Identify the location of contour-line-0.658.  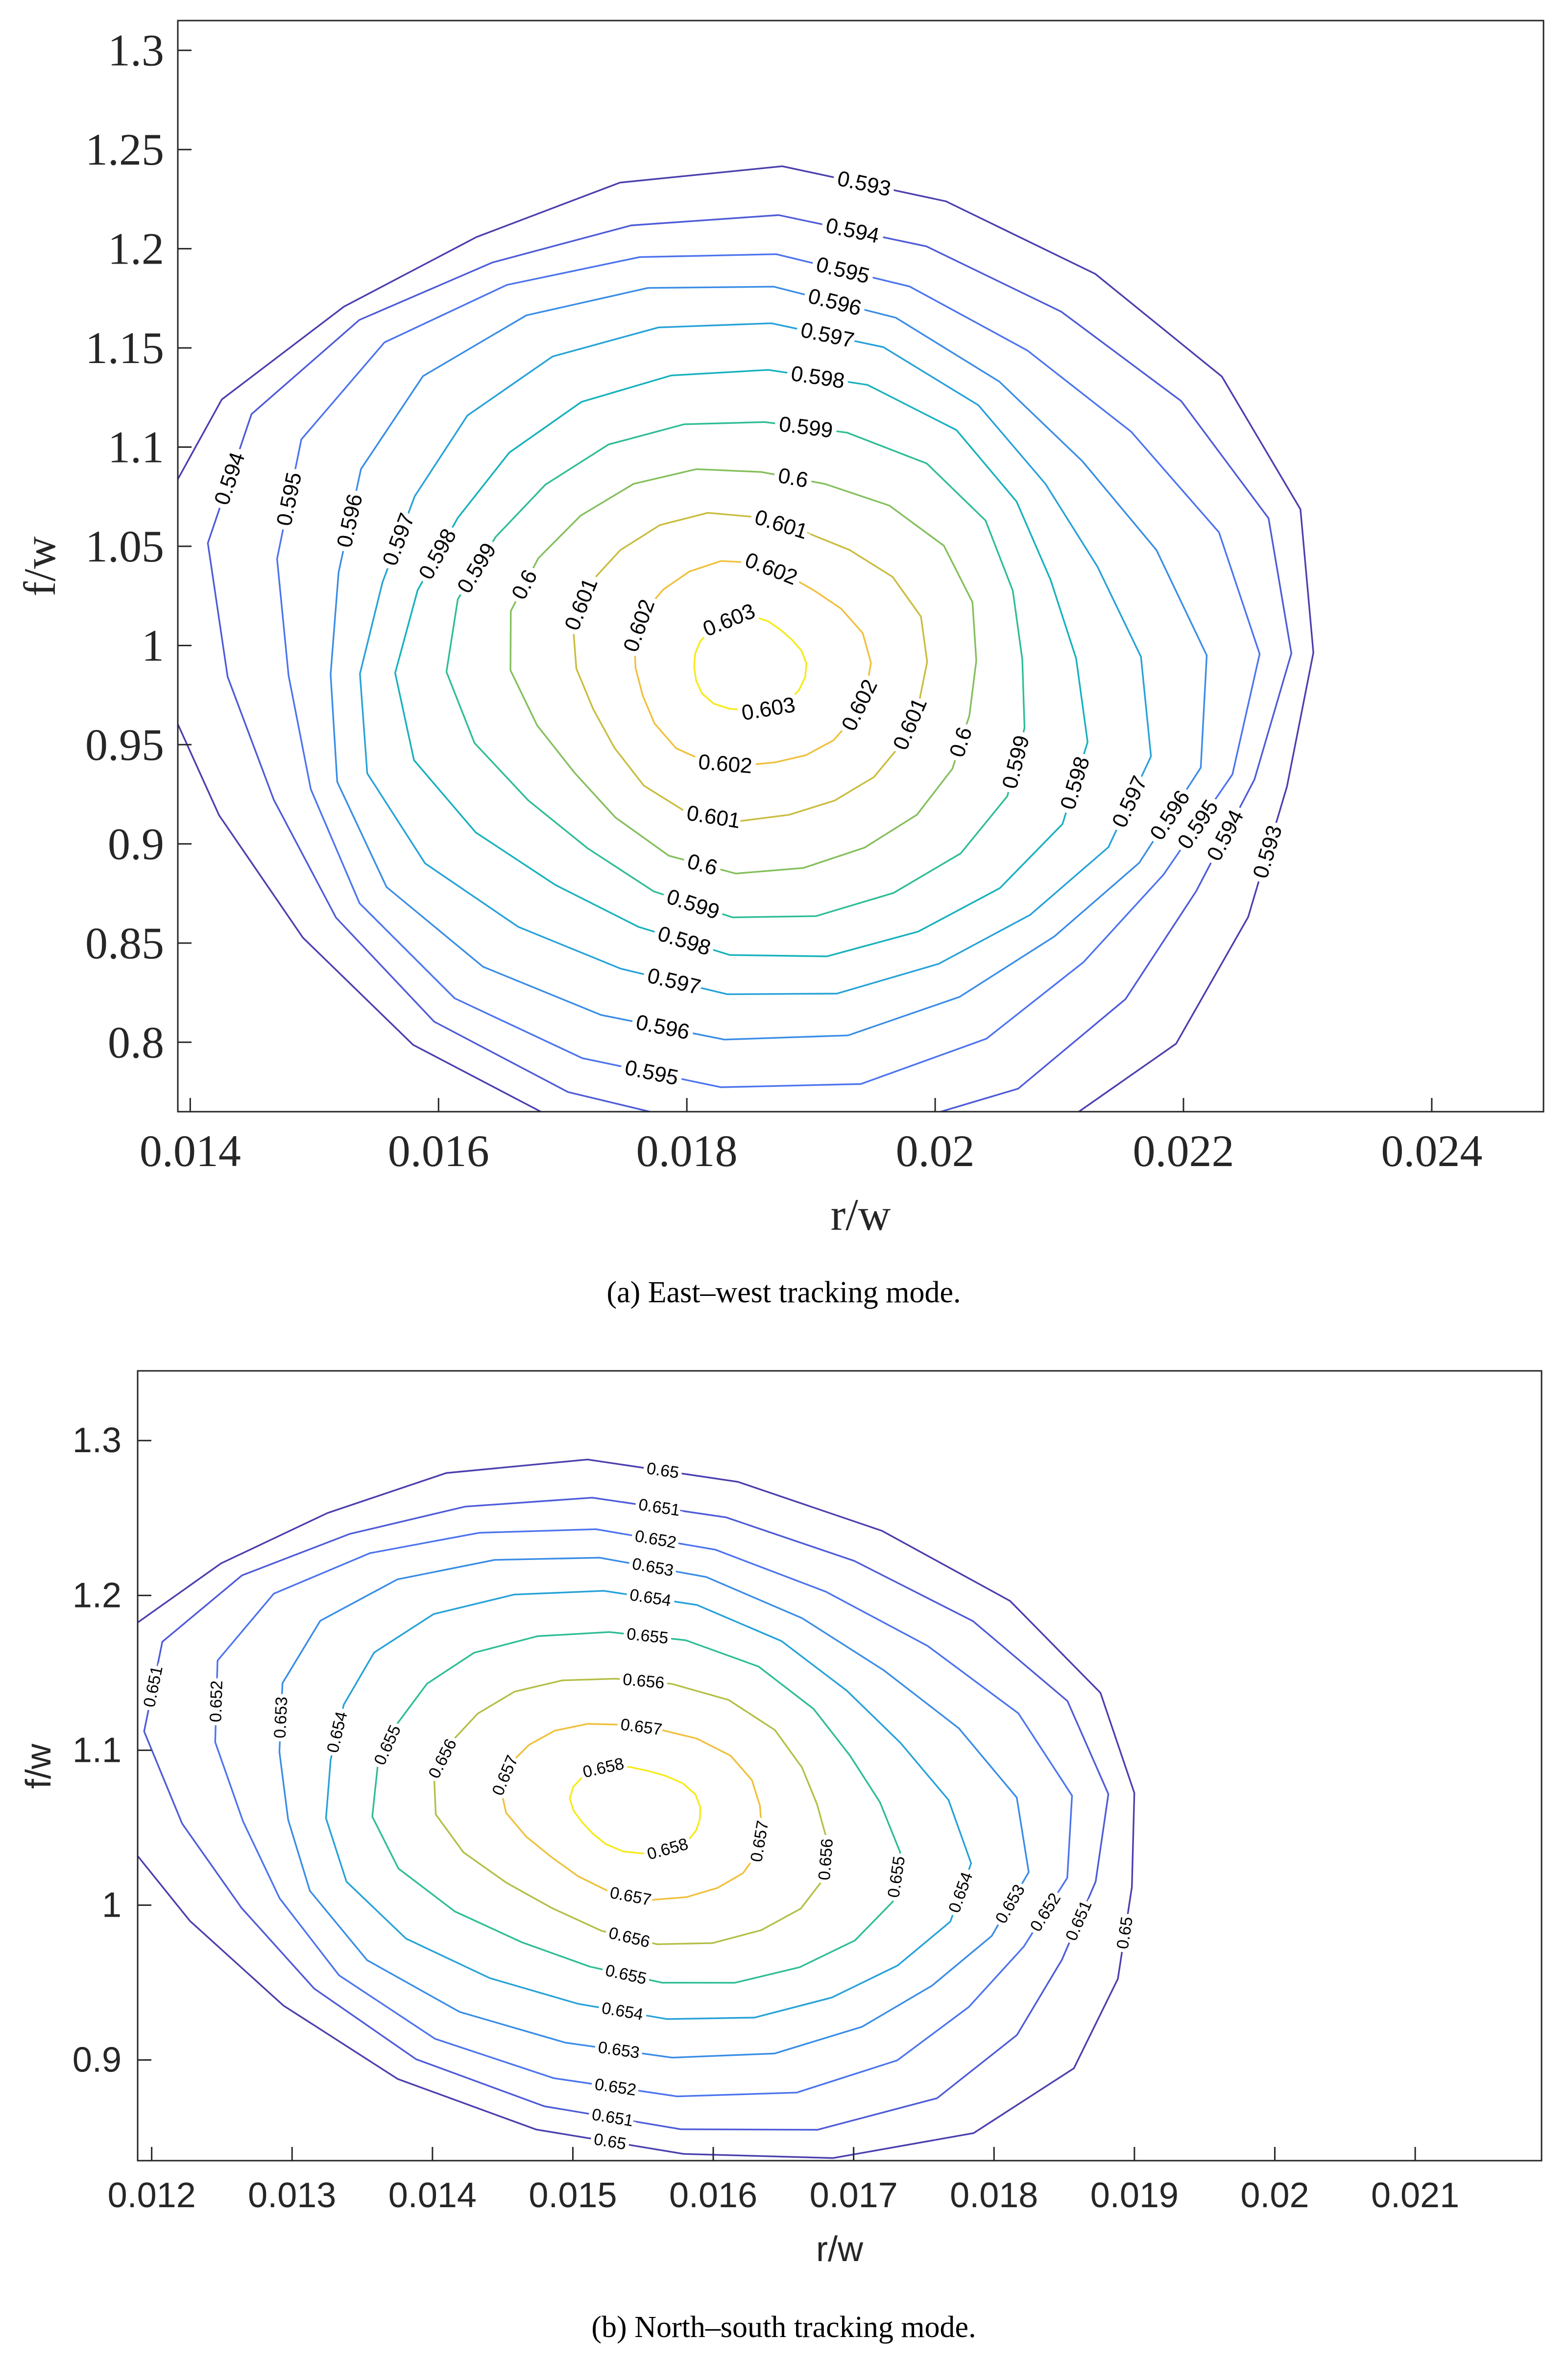
(635, 1809).